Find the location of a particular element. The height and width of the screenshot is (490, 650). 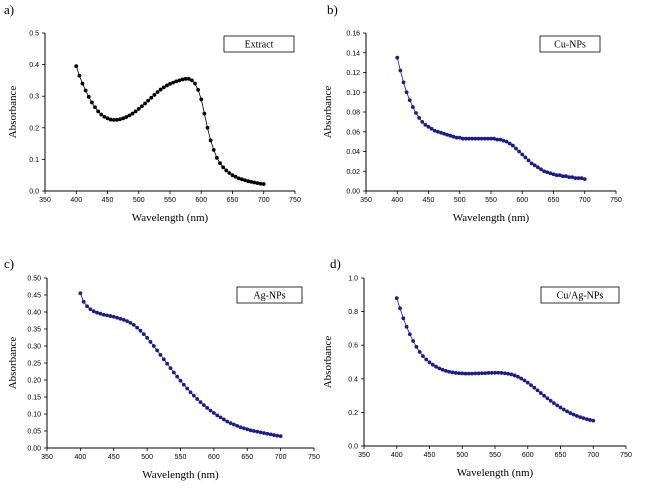

y-tick-label: 0.02 is located at coordinates (353, 172).